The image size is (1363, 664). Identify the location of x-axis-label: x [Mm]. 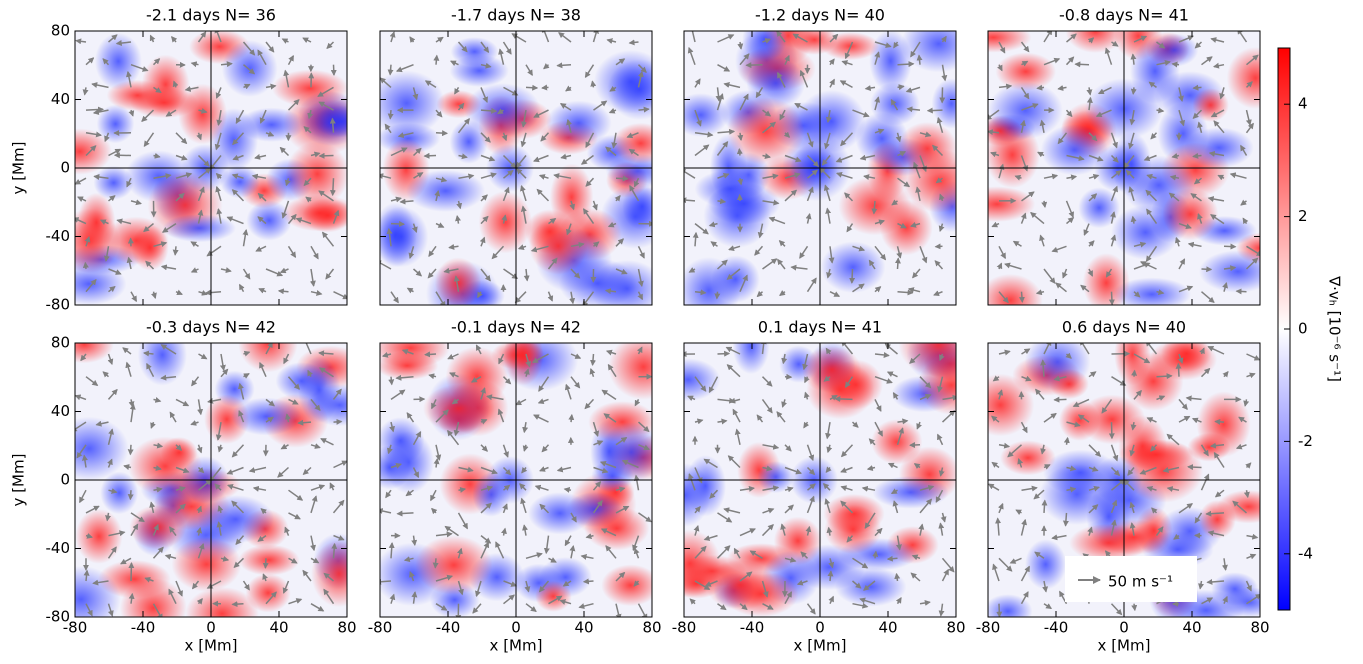
(820, 646).